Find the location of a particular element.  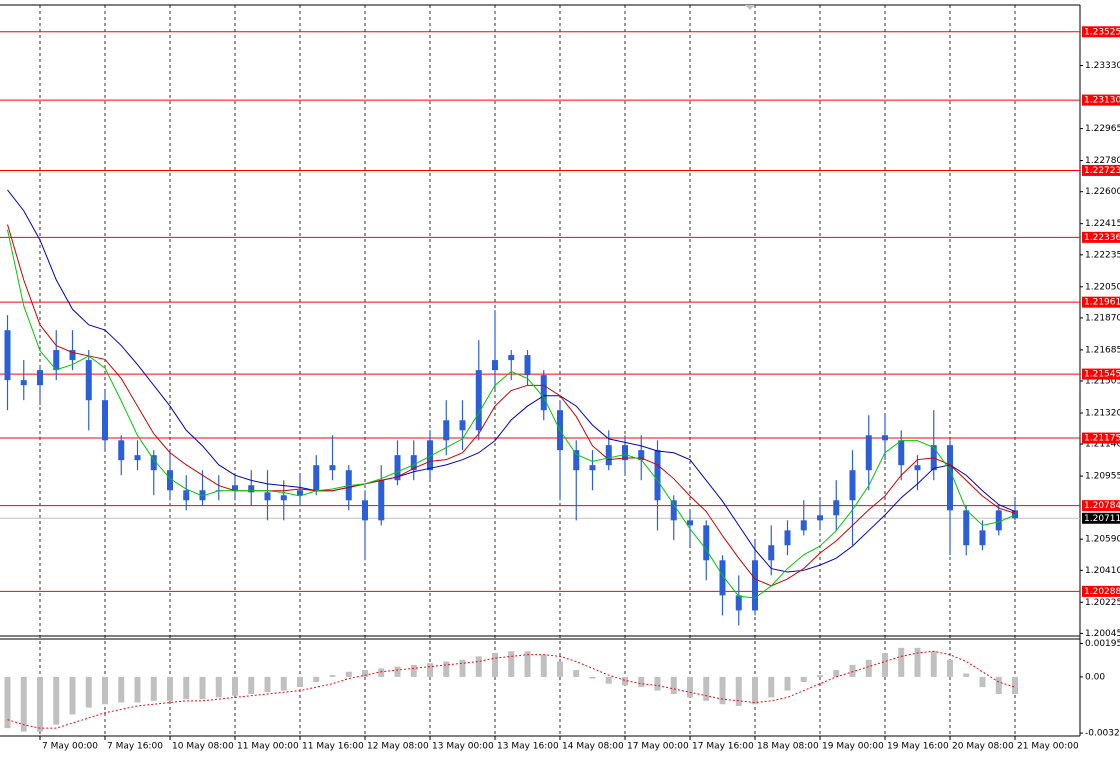

level-label: 1.20784 is located at coordinates (1102, 506).